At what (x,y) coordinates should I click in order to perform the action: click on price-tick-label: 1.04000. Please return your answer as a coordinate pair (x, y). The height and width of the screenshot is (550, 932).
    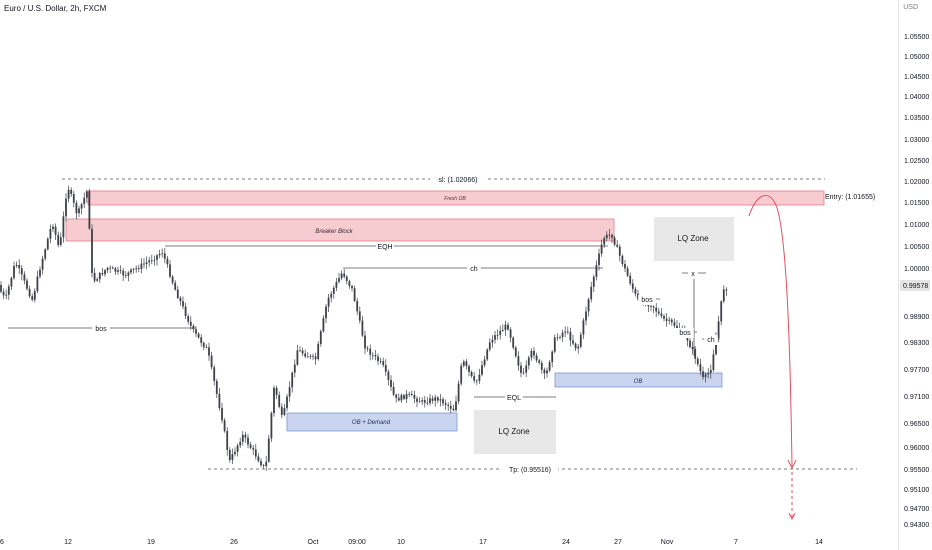
    Looking at the image, I should click on (916, 97).